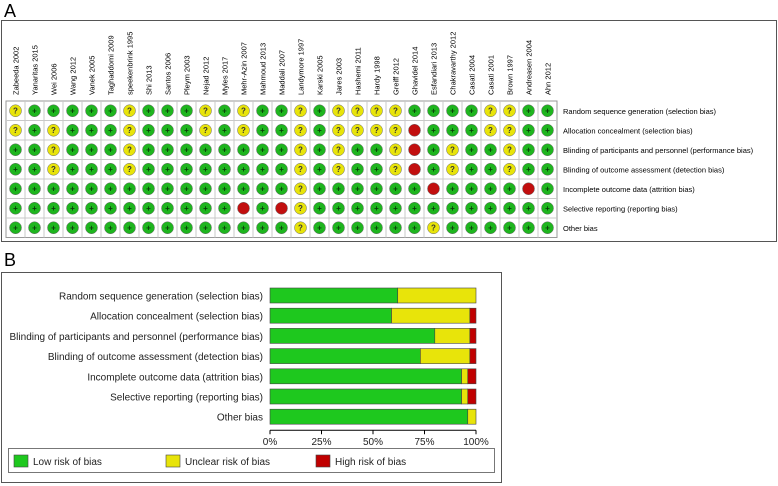  Describe the element at coordinates (628, 130) in the screenshot. I see `domain-label: Allocation concealment (selection bias)` at that location.